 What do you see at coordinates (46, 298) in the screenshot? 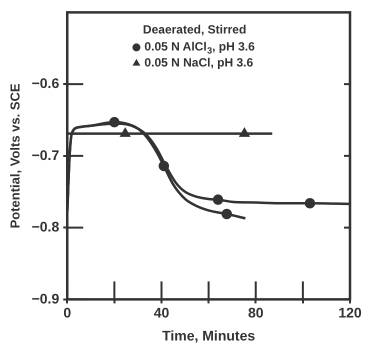
I see `y-tick-label: −0.9` at bounding box center [46, 298].